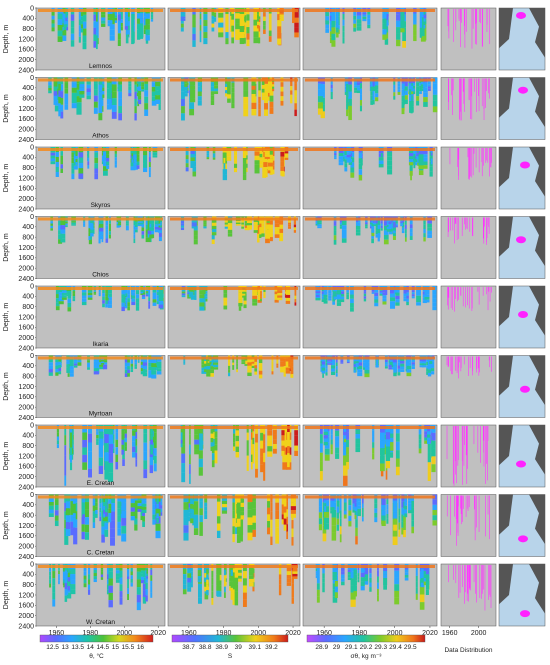 The image size is (550, 665). I want to click on y-tick-label: 2400, so click(26, 487).